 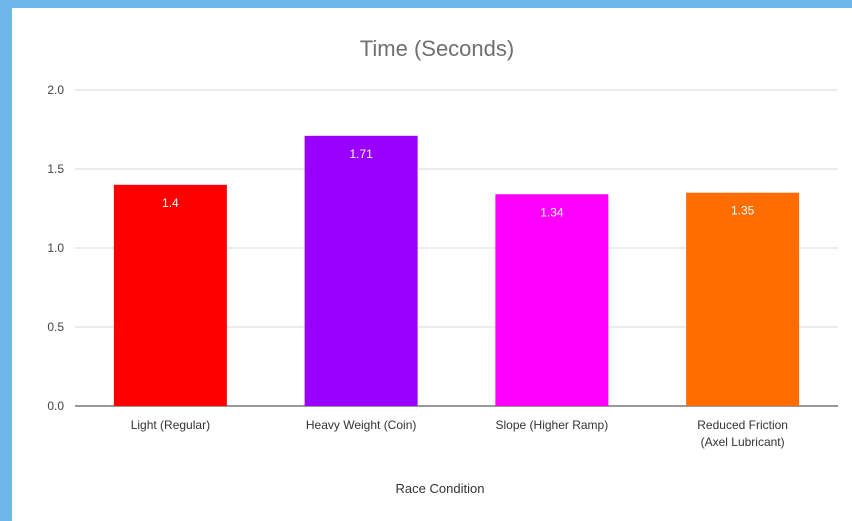 I want to click on y-tick-label: 0.0, so click(x=55, y=406).